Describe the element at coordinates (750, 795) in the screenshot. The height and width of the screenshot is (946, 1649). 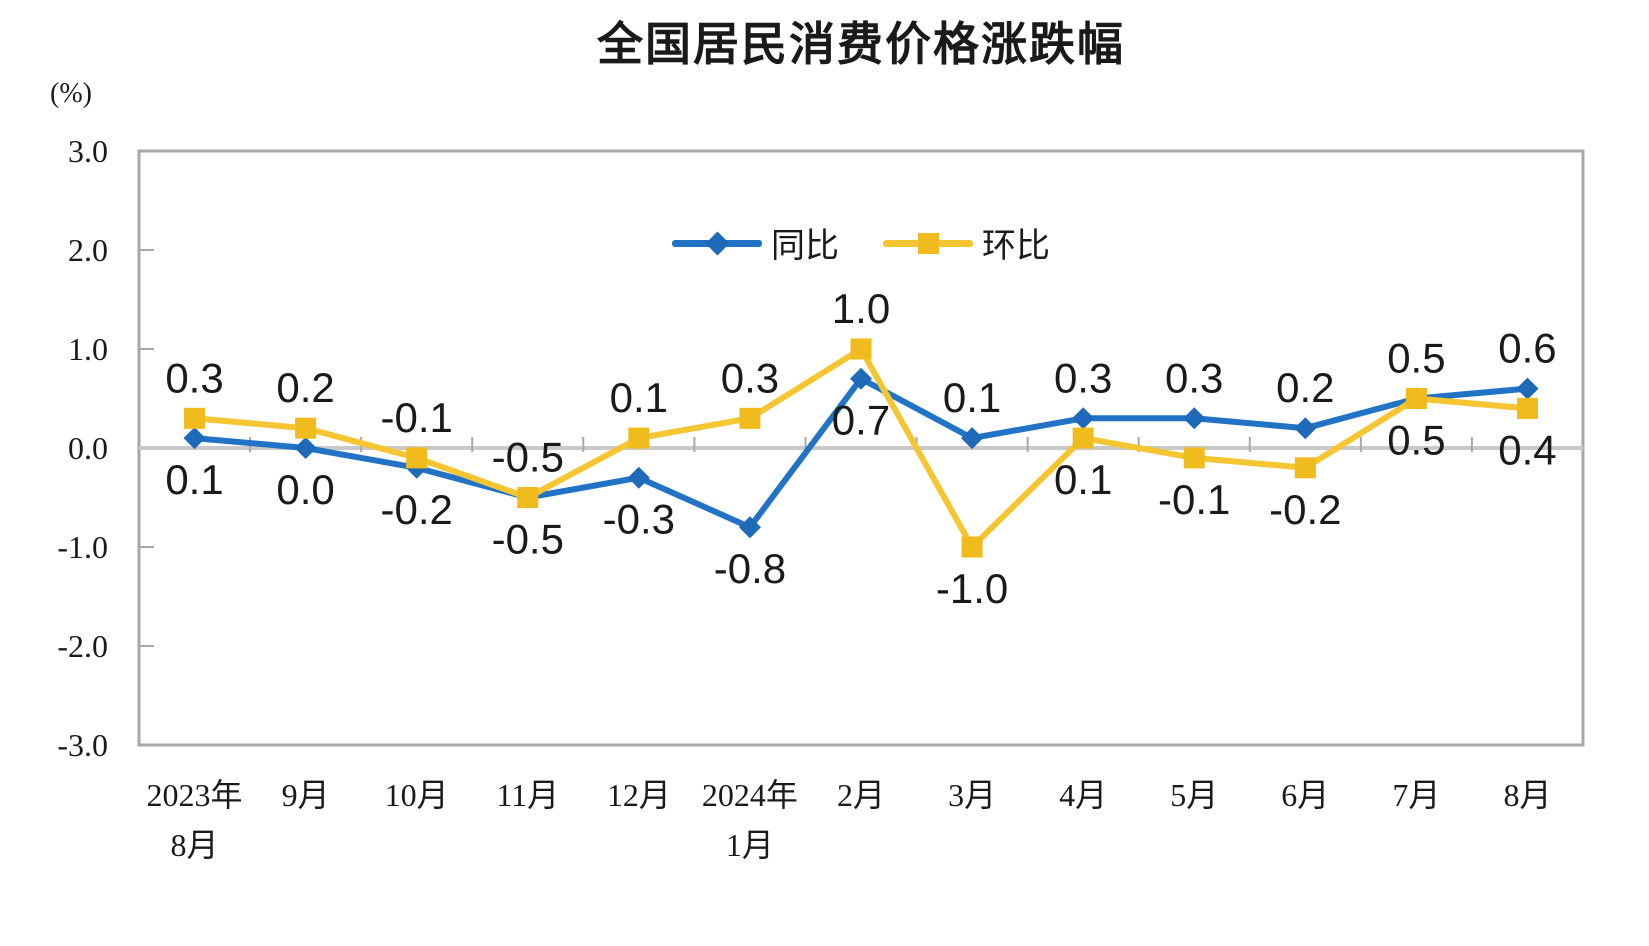
I see `x-axis-label: 2024年` at that location.